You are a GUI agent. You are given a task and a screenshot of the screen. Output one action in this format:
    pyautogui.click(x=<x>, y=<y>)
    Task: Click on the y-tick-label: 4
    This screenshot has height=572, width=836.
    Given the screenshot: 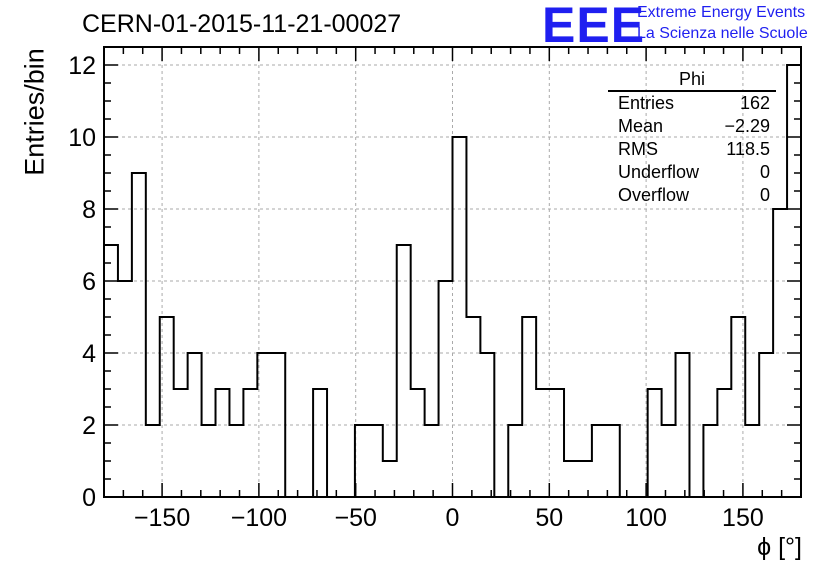 What is the action you would take?
    pyautogui.click(x=89, y=354)
    